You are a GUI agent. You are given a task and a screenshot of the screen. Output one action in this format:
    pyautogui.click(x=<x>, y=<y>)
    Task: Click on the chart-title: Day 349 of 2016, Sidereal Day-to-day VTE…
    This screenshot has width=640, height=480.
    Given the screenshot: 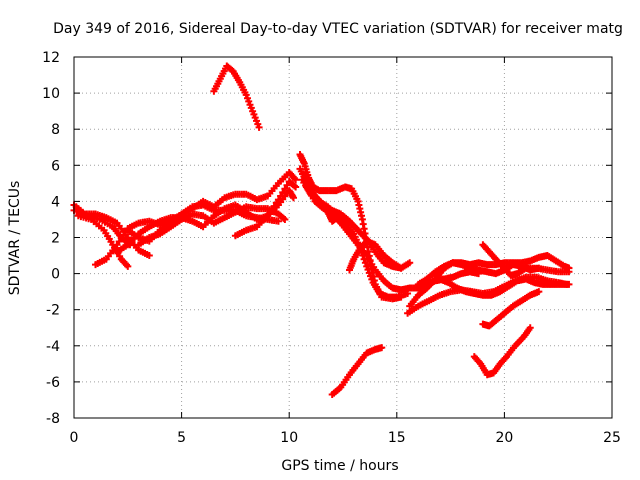 What is the action you would take?
    pyautogui.click(x=338, y=29)
    